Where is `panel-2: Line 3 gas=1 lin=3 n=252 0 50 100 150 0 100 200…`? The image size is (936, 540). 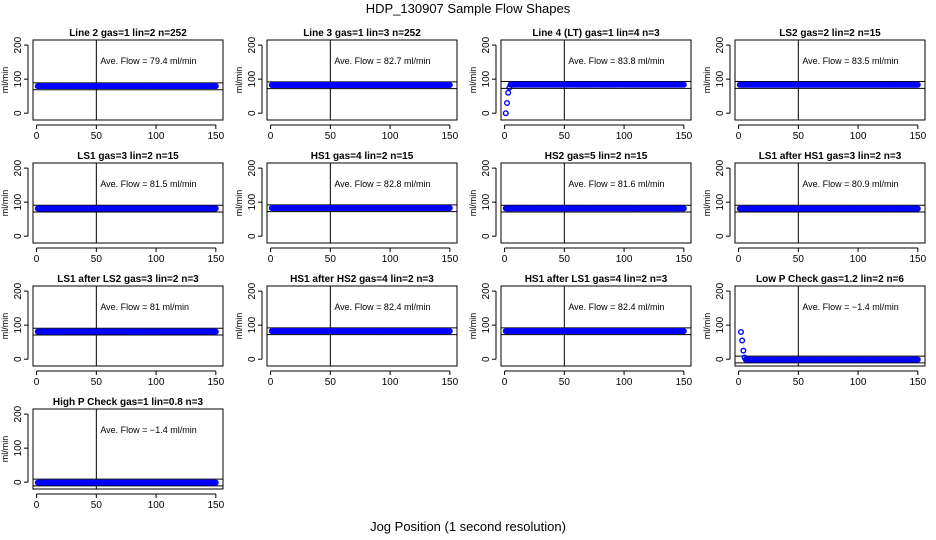
panel-2: Line 3 gas=1 lin=3 n=252 0 50 100 150 0 100 200… is located at coordinates (346, 85).